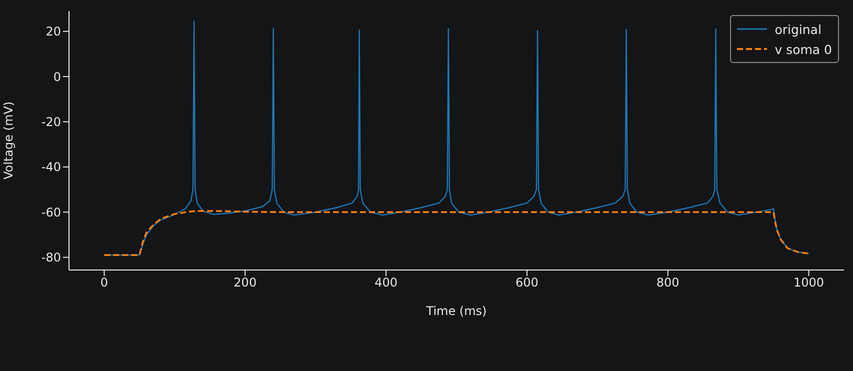 This screenshot has width=853, height=371. Describe the element at coordinates (456, 233) in the screenshot. I see `line-series` at that location.